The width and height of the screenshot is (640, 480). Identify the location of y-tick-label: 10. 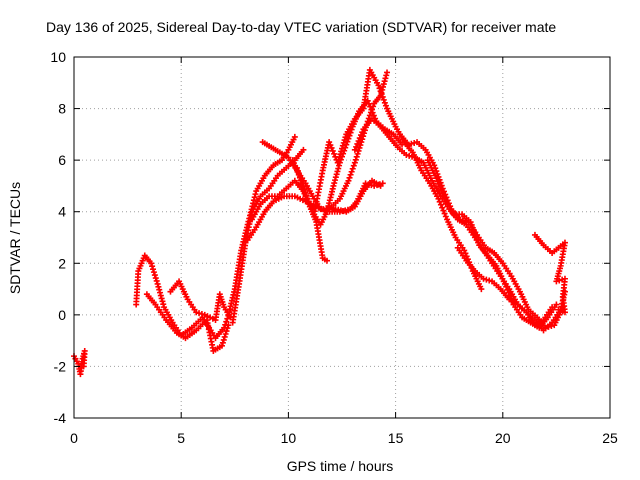
(58, 57).